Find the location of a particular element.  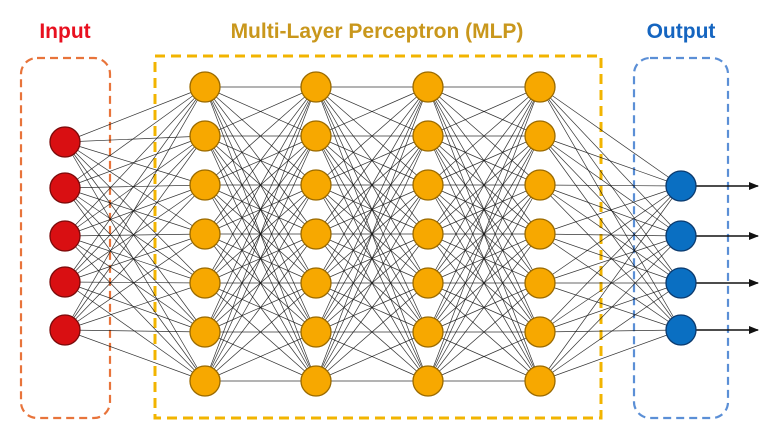

output-group-box is located at coordinates (681, 238).